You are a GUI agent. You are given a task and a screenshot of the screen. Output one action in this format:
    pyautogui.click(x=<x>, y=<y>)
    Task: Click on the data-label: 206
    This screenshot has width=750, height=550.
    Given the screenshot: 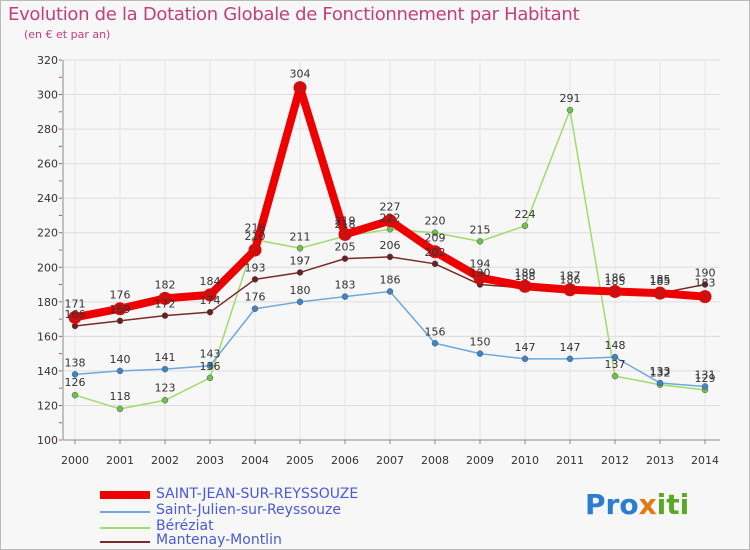 What is the action you would take?
    pyautogui.click(x=390, y=245)
    